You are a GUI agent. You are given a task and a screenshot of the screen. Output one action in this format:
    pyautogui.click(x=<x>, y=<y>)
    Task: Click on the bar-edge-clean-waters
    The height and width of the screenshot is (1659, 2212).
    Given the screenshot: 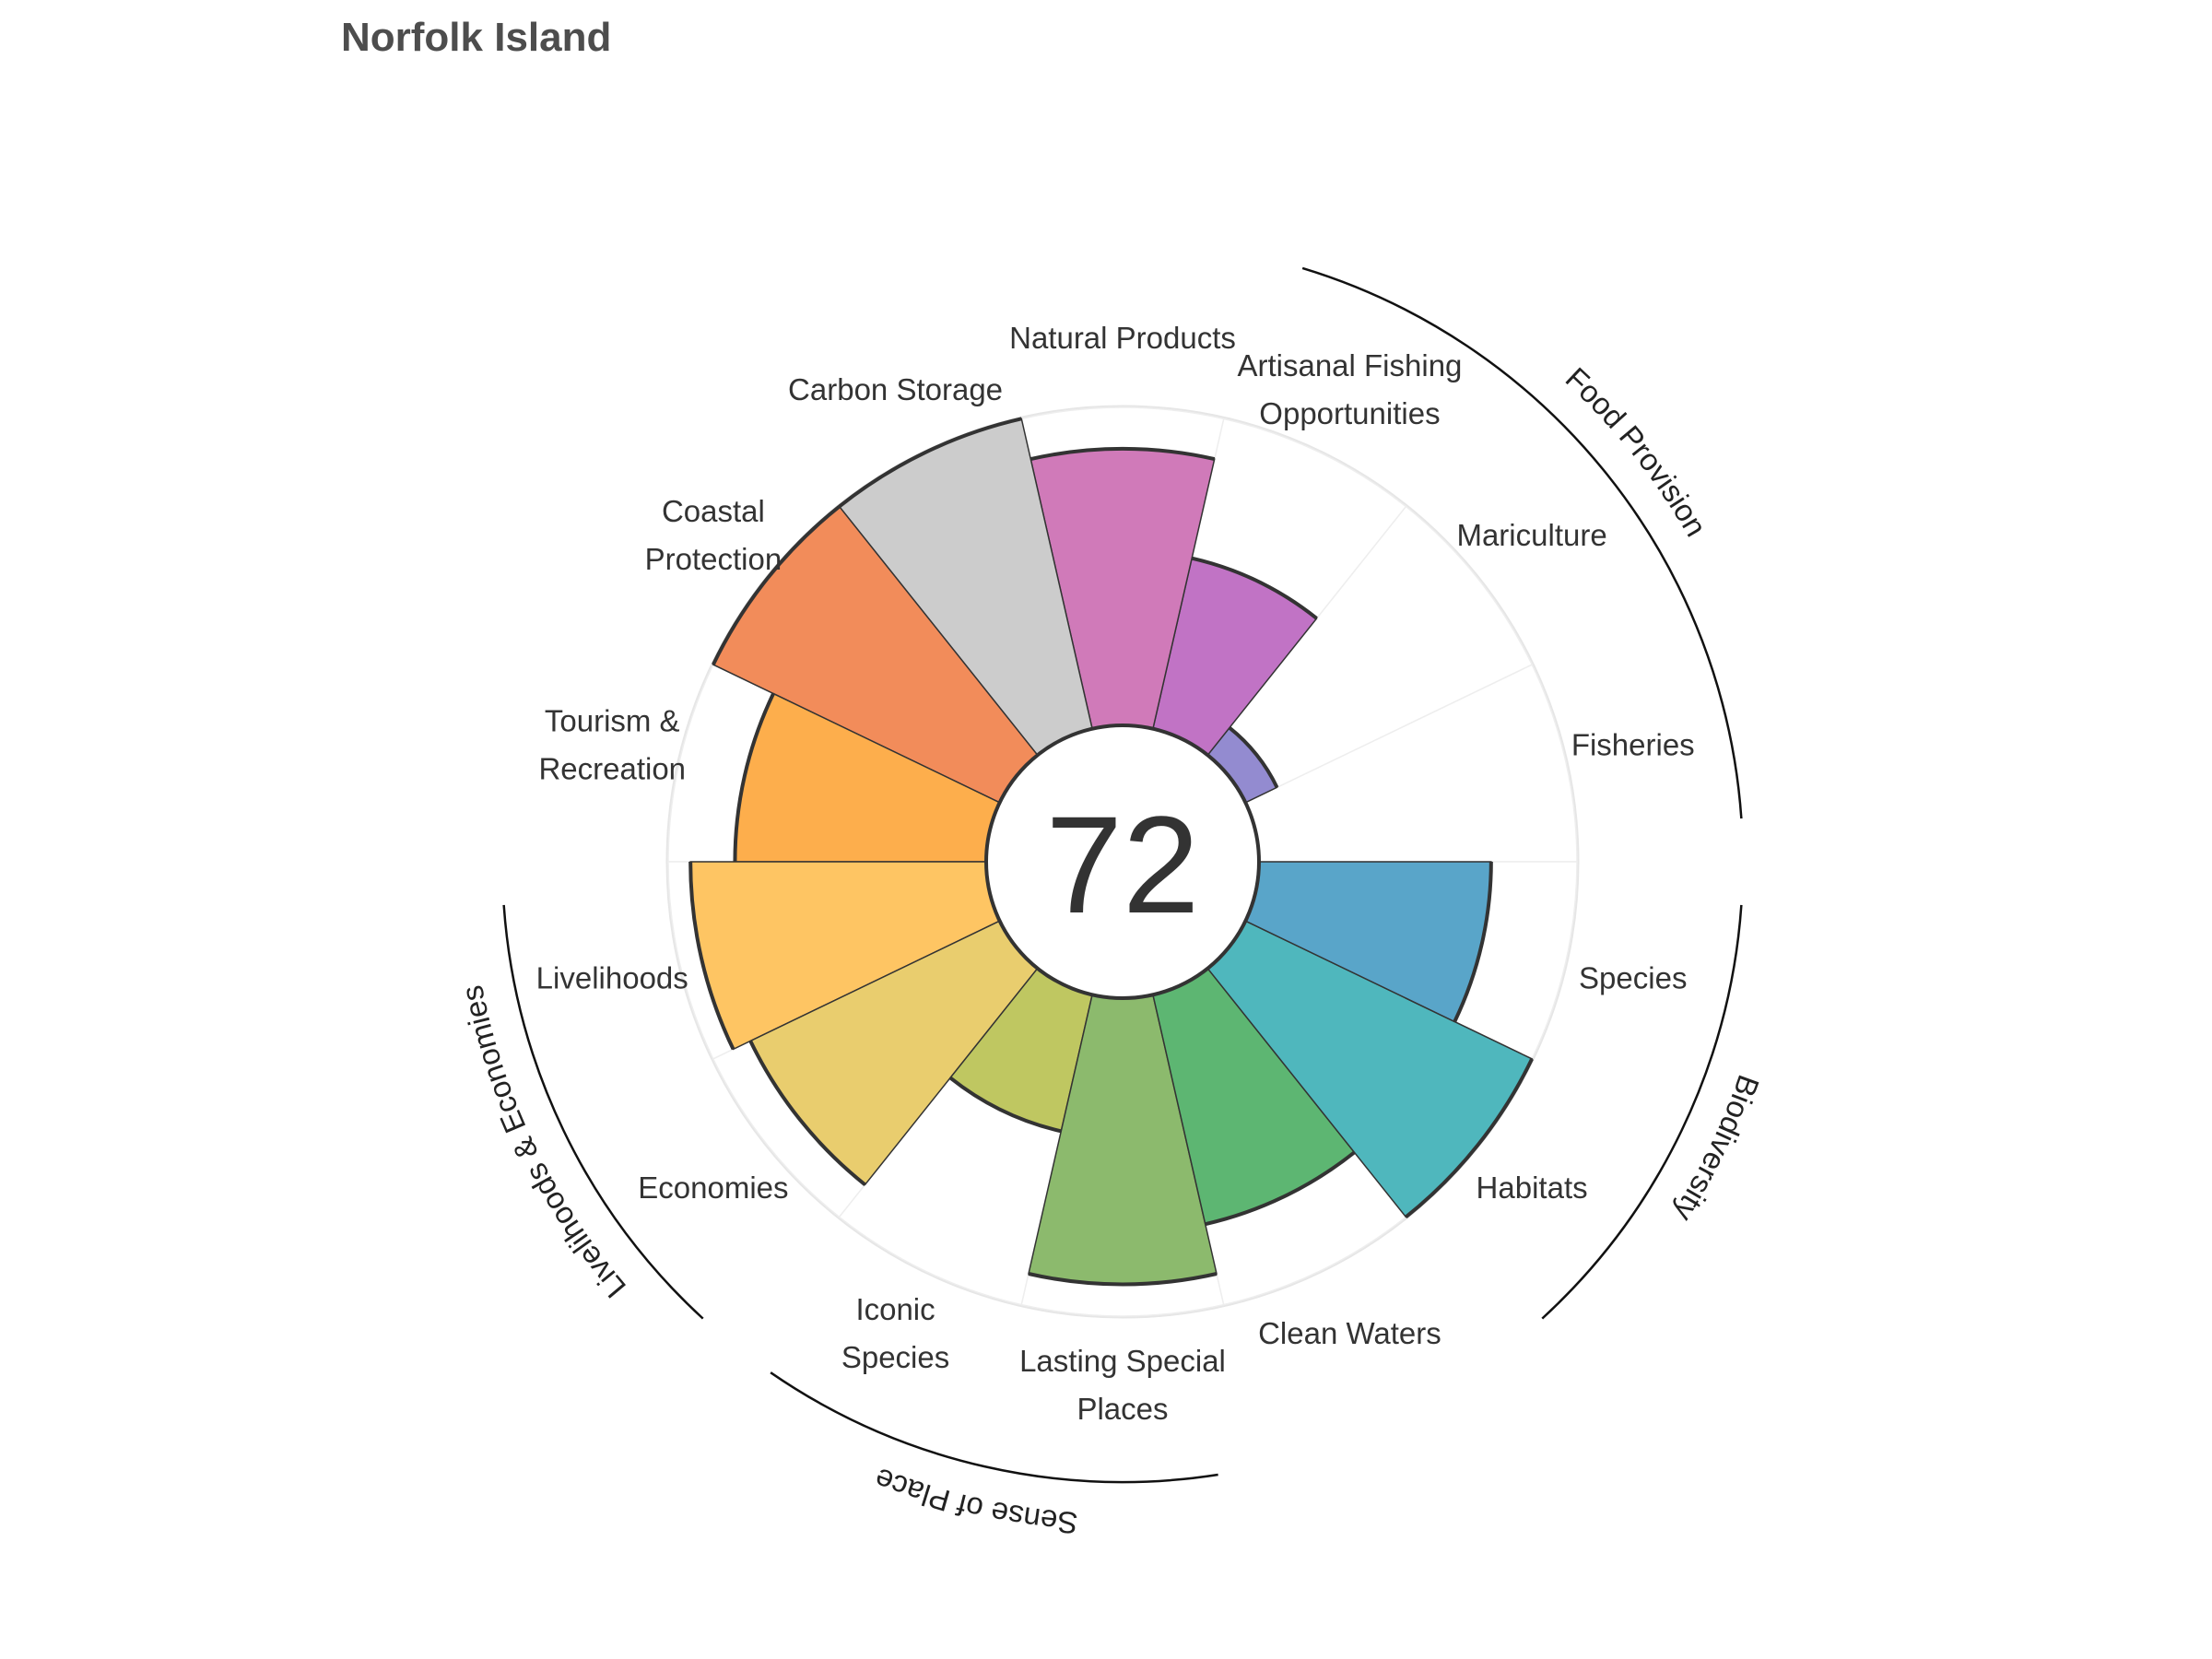 What is the action you would take?
    pyautogui.click(x=1280, y=1188)
    